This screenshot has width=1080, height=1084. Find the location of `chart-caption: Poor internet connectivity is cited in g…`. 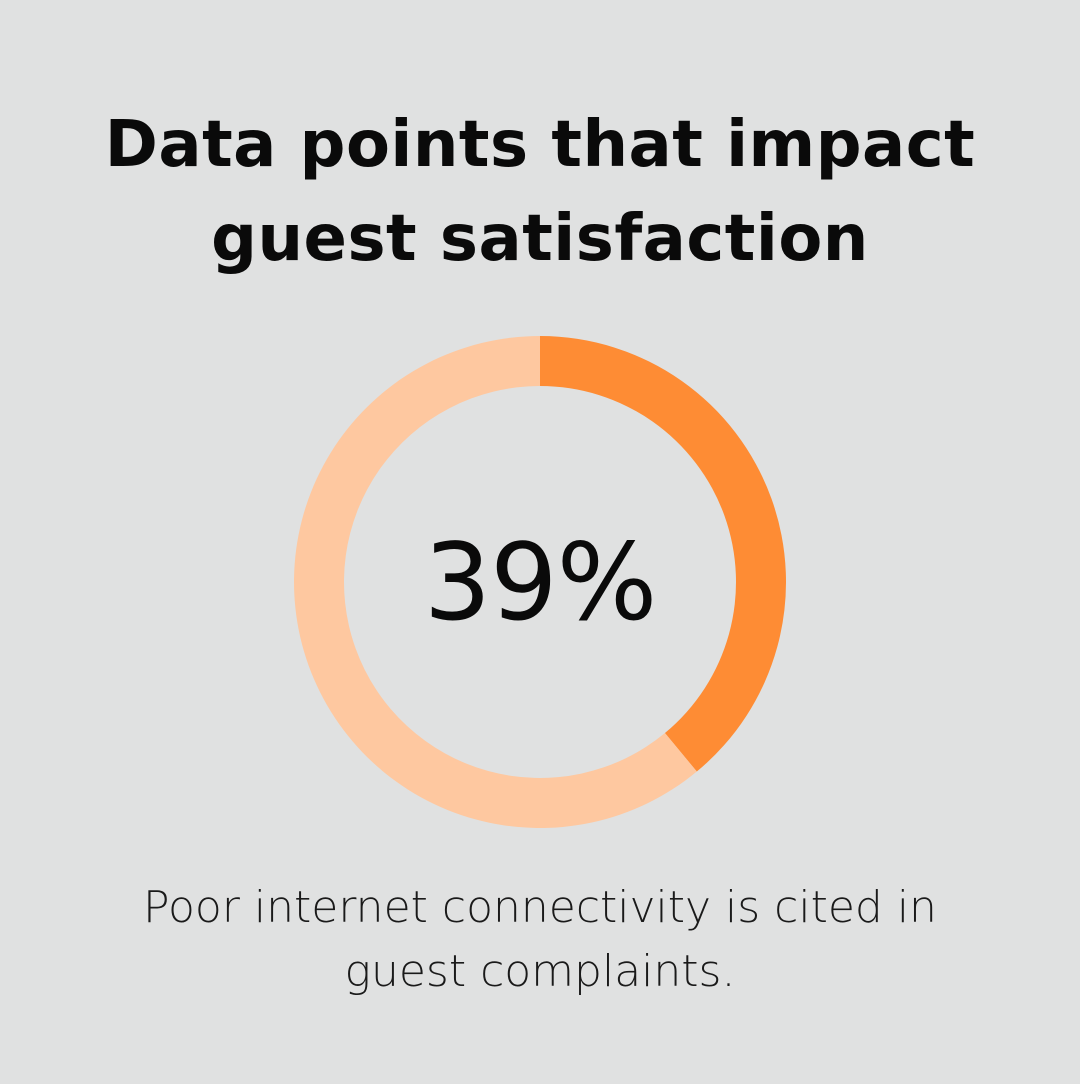

chart-caption: Poor internet connectivity is cited in g… is located at coordinates (540, 939).